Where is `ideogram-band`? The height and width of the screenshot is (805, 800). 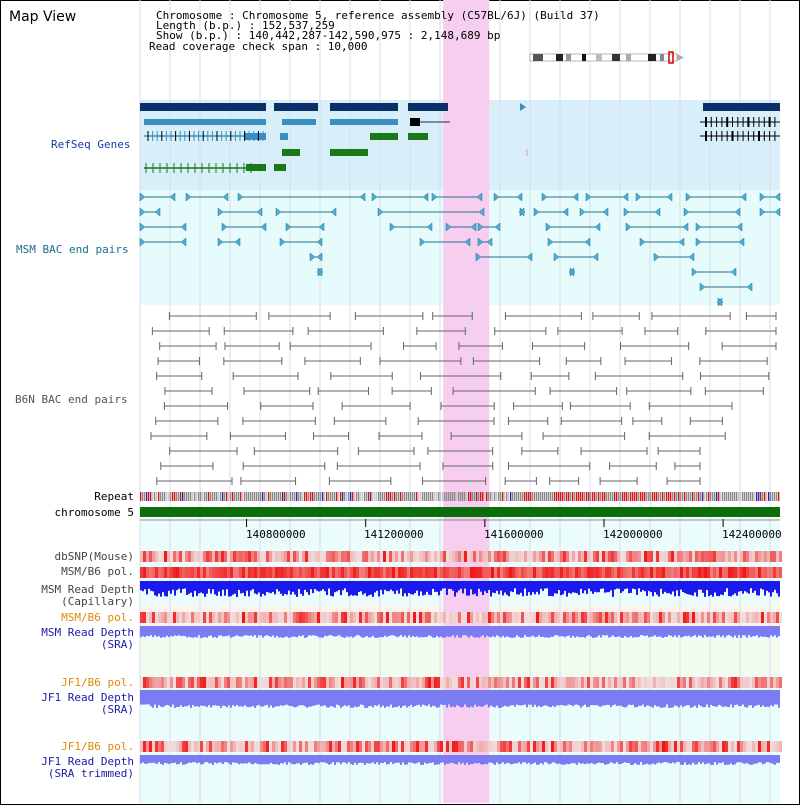
ideogram-band is located at coordinates (568, 57).